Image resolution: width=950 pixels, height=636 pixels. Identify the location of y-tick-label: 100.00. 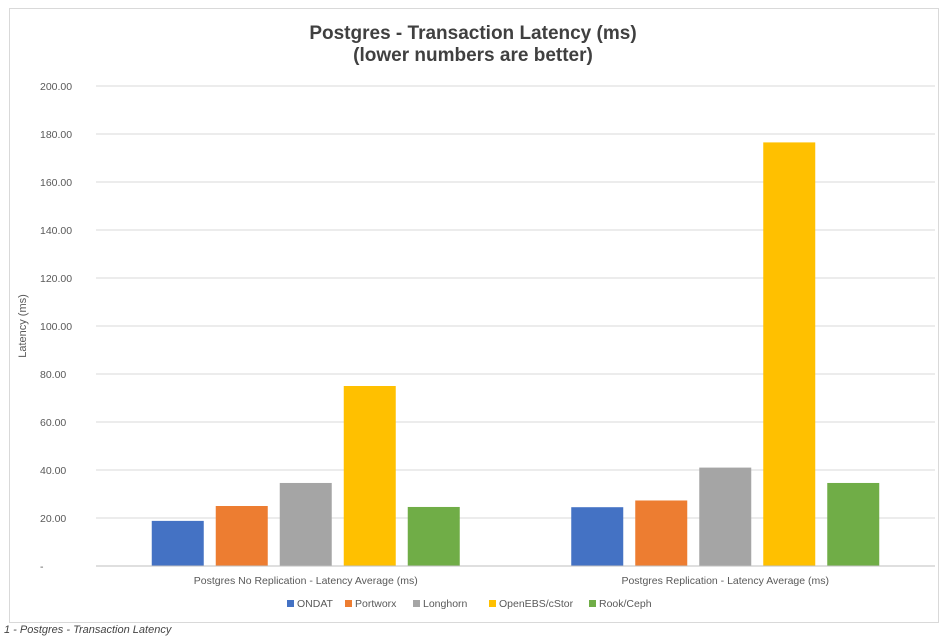
(56, 327).